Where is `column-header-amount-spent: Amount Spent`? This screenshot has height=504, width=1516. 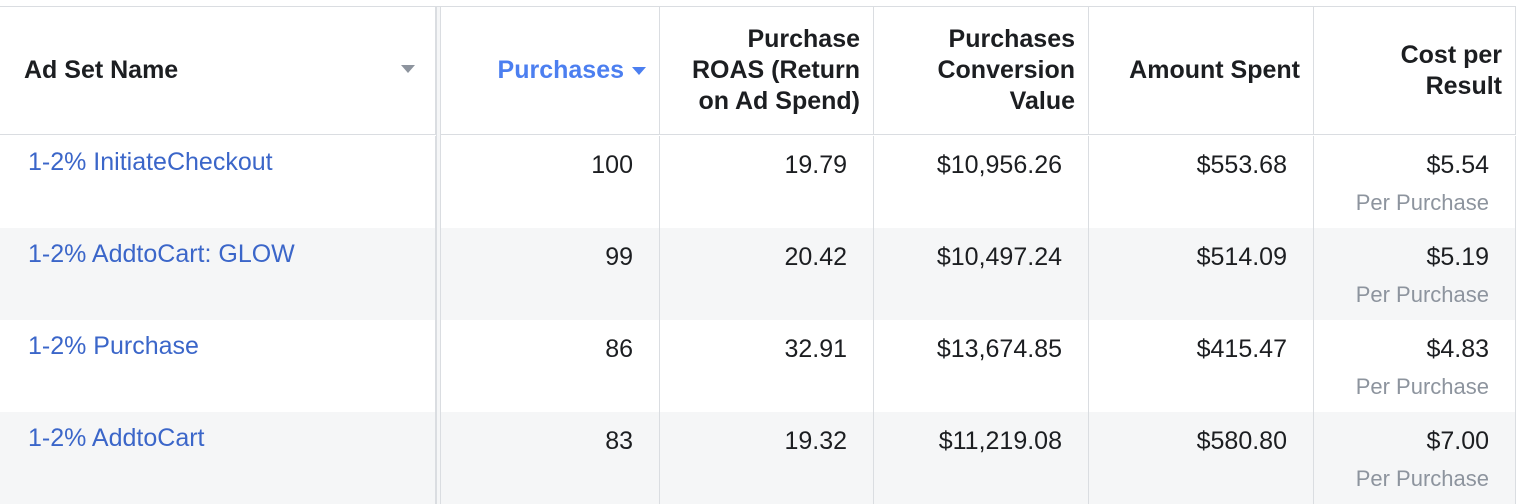
column-header-amount-spent: Amount Spent is located at coordinates (1201, 70).